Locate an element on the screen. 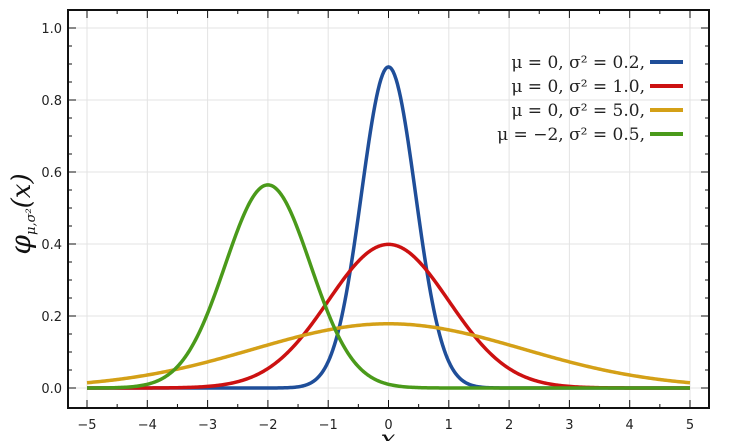  x-tick-labels: −5 −4 −3 −2 −1 0 1 2 3 4 5 is located at coordinates (385, 425).